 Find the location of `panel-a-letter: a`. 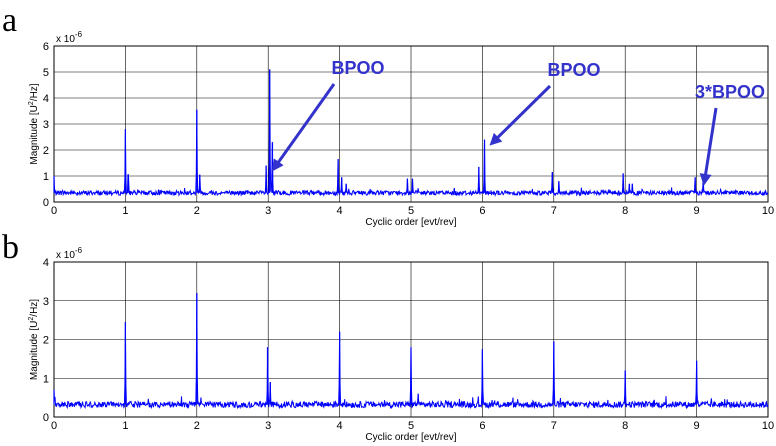

panel-a-letter: a is located at coordinates (9, 20).